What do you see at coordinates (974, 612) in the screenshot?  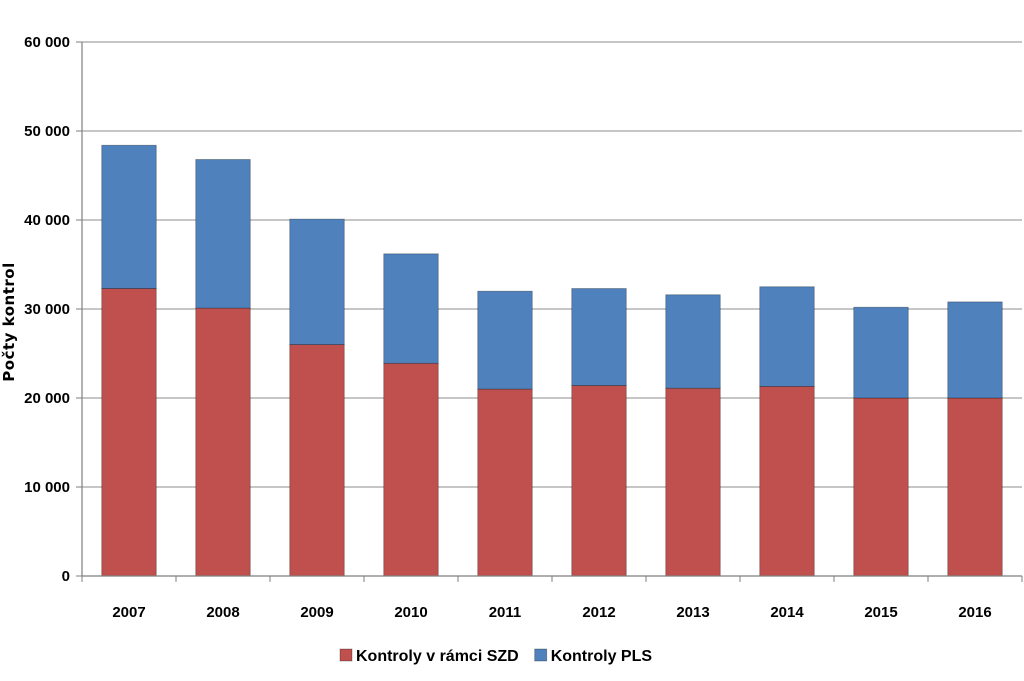 I see `x-tick-label-2016: 2016` at bounding box center [974, 612].